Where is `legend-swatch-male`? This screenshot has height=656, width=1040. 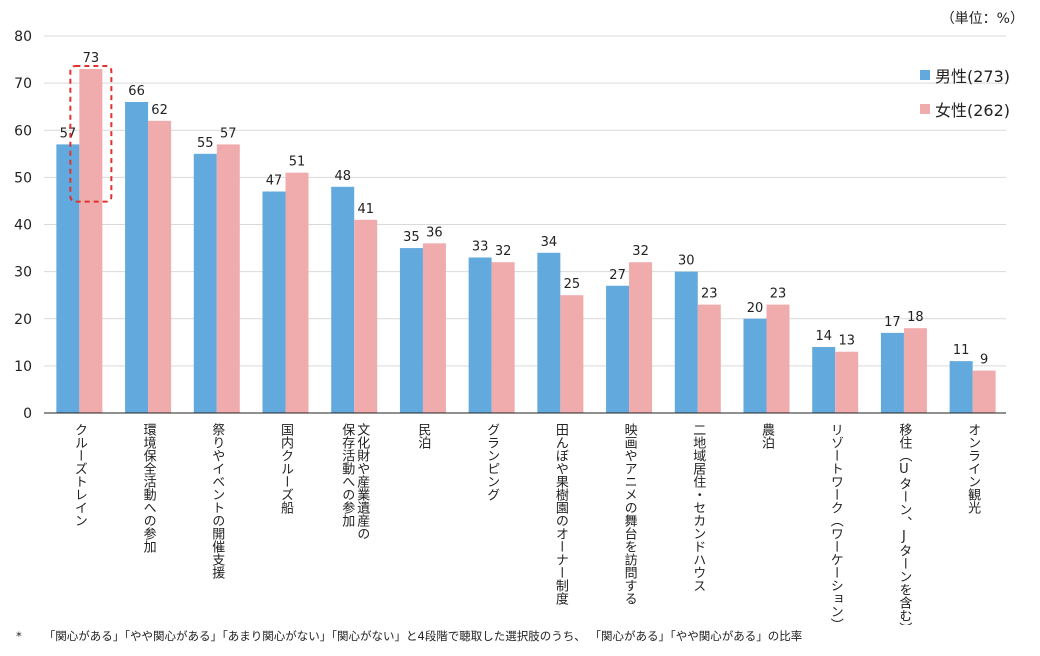
legend-swatch-male is located at coordinates (925, 75).